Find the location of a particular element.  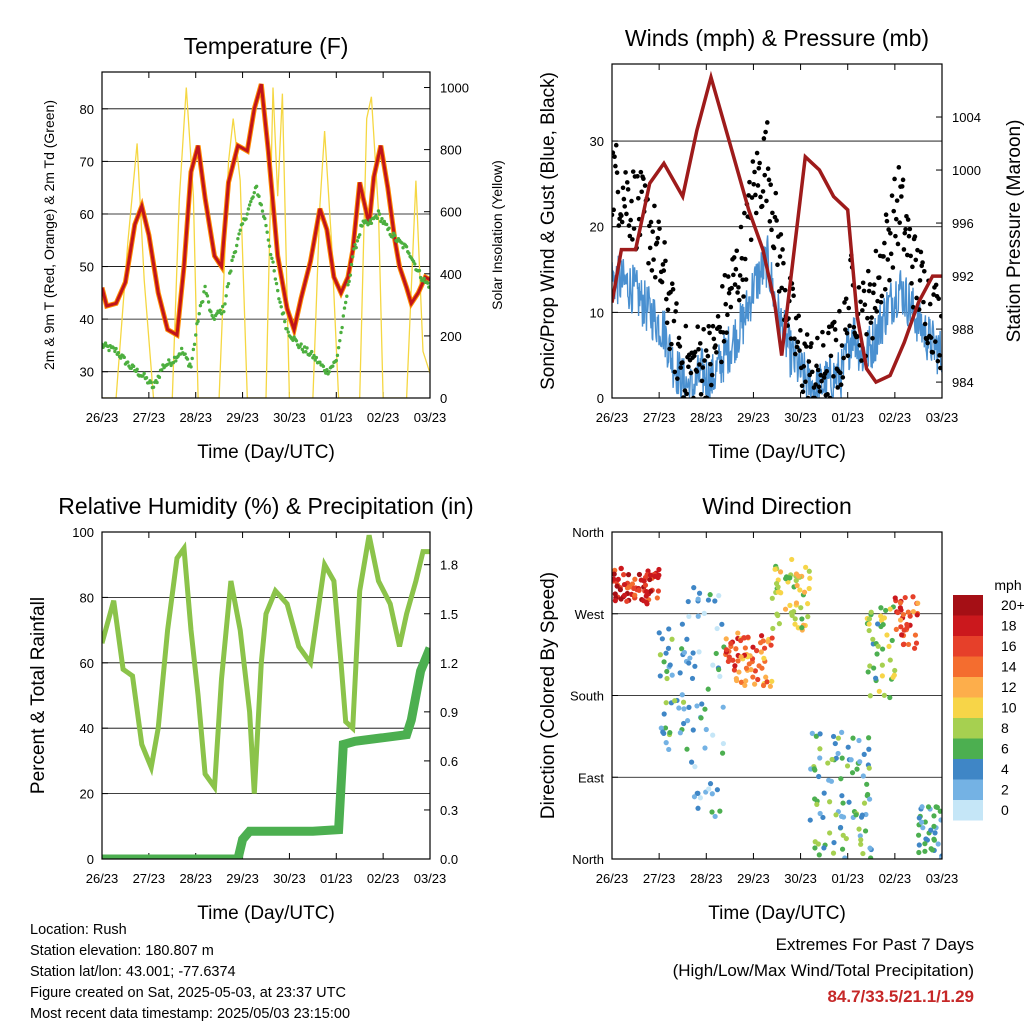

x-tick-label: 30/23 is located at coordinates (289, 878).